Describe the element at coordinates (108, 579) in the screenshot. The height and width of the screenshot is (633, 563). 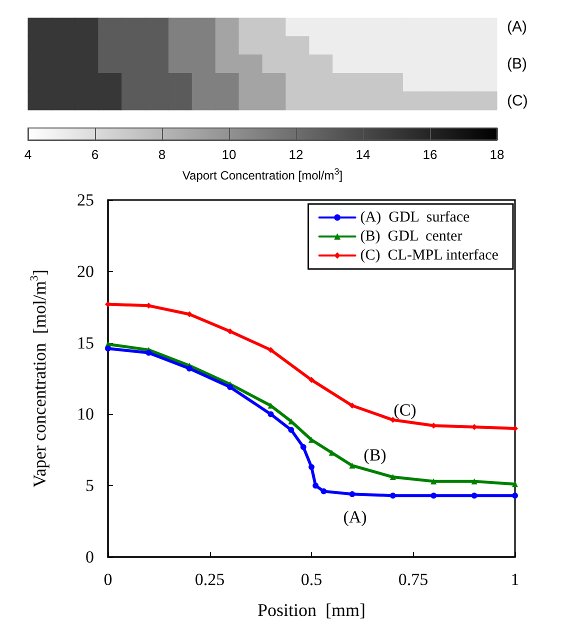
I see `x-tick-label: 0` at that location.